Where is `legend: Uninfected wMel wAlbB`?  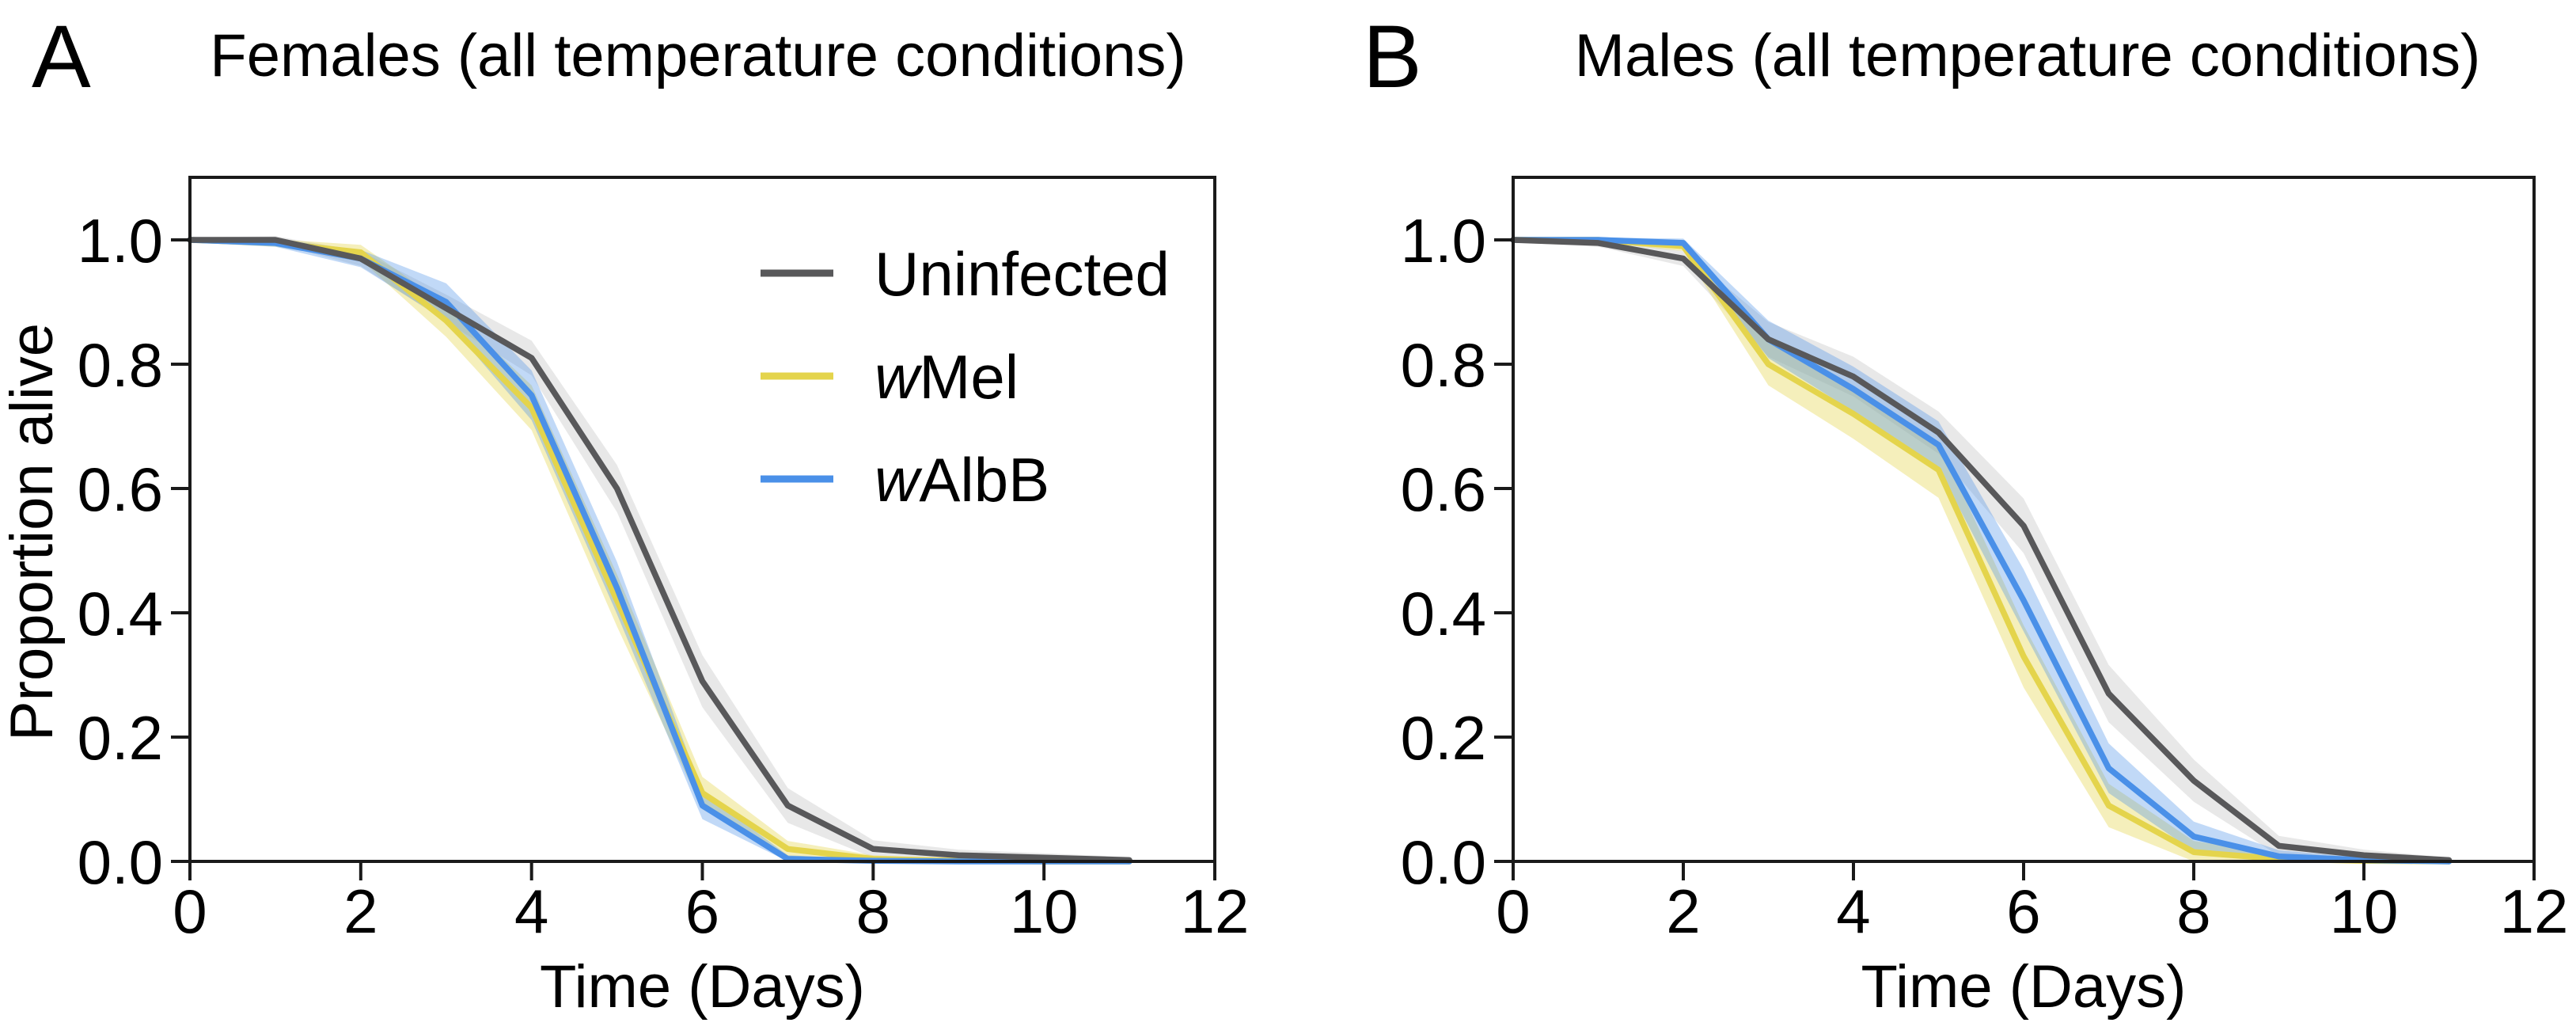 legend: Uninfected wMel wAlbB is located at coordinates (965, 377).